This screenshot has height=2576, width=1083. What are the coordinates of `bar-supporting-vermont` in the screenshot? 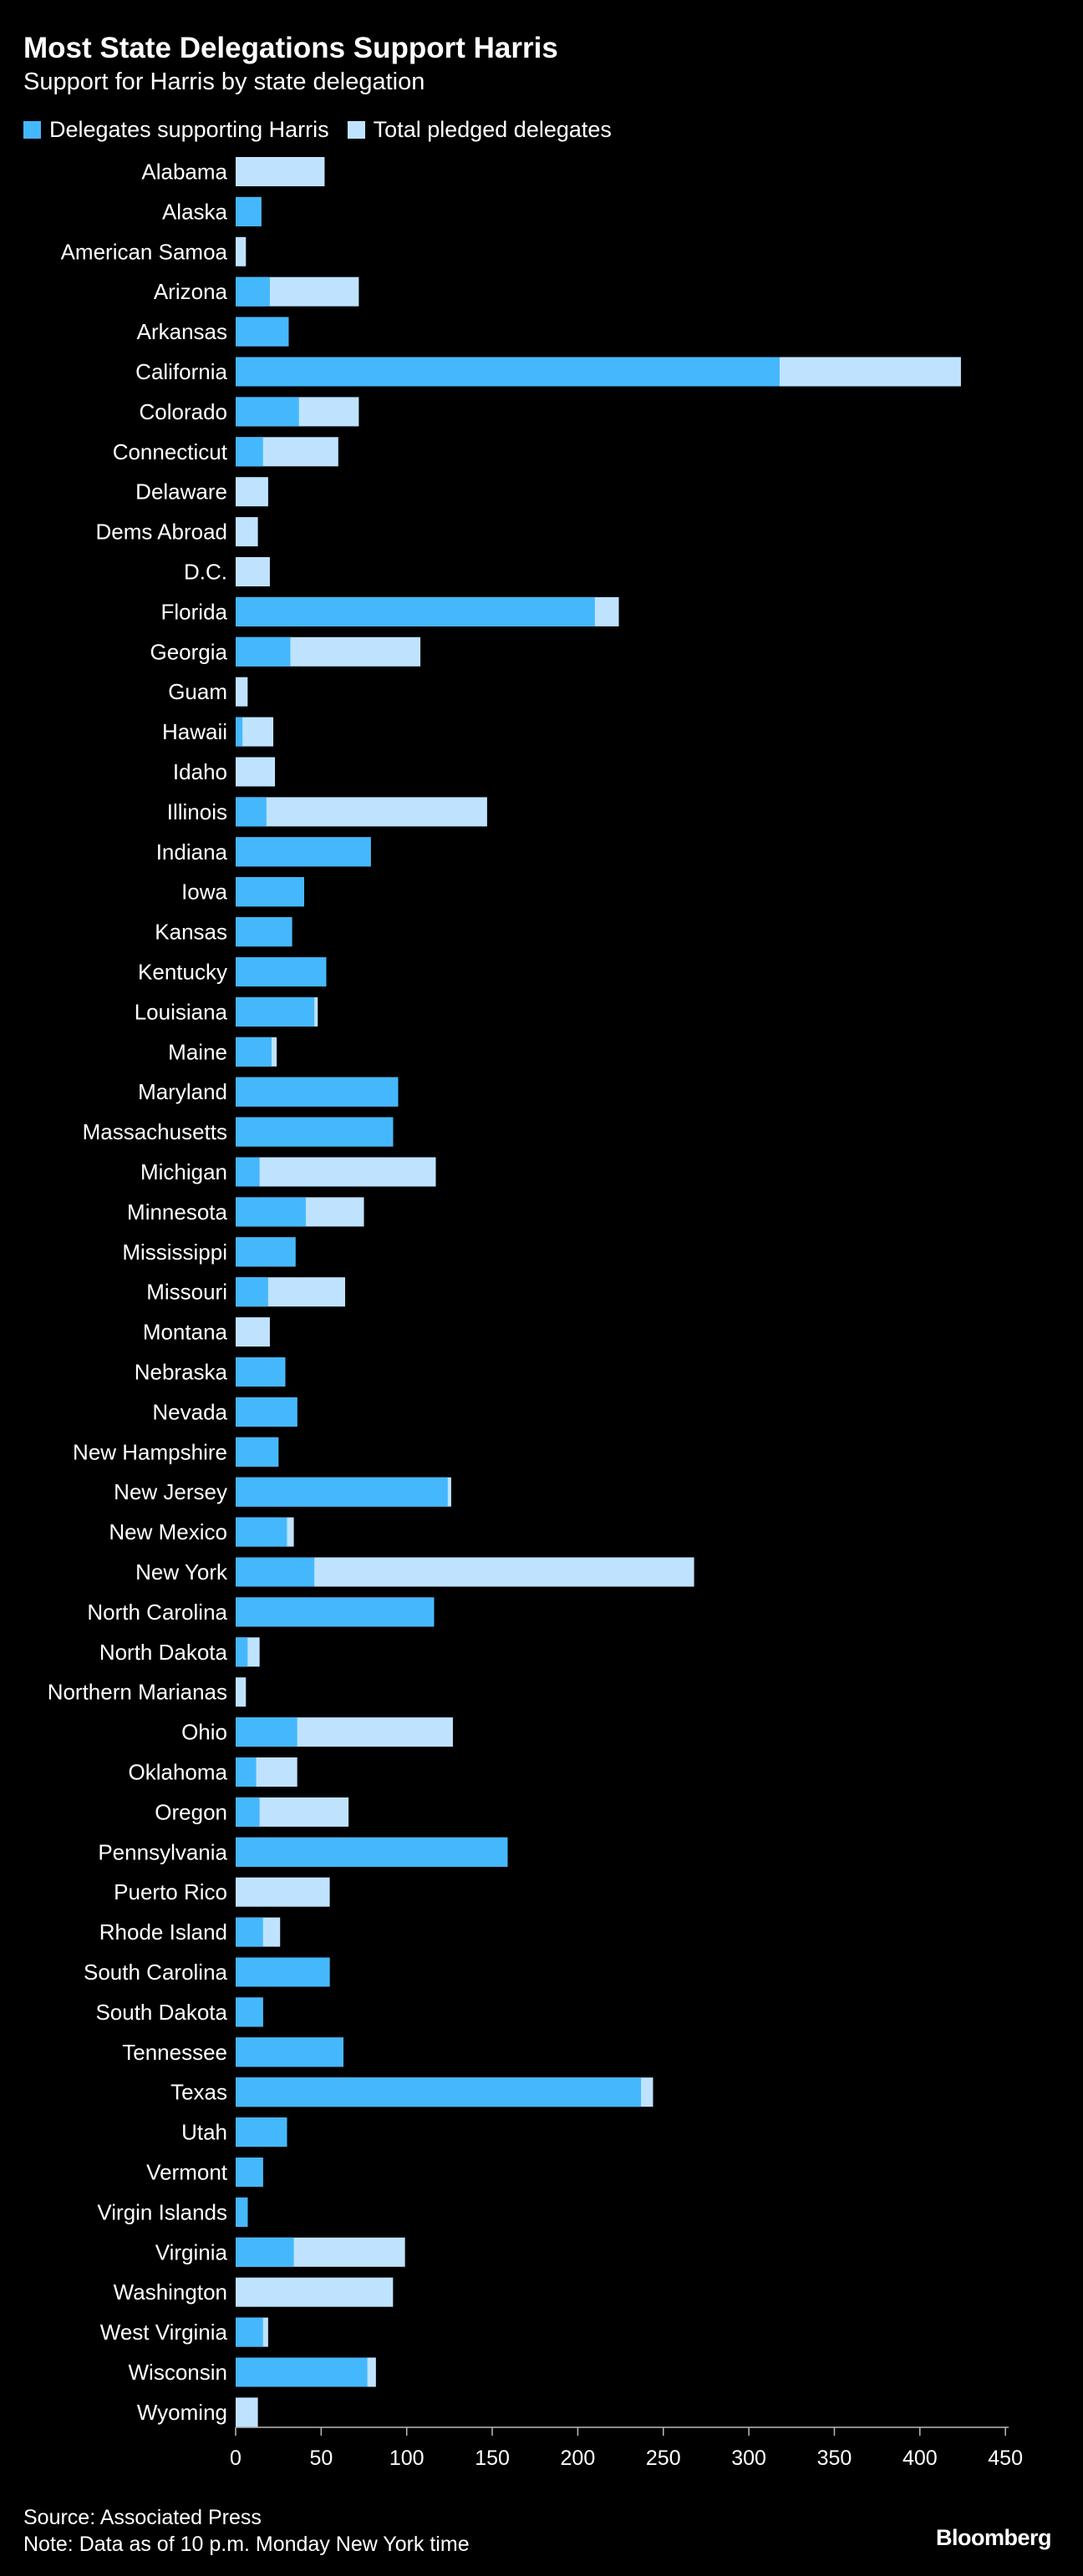 It's located at (249, 2172).